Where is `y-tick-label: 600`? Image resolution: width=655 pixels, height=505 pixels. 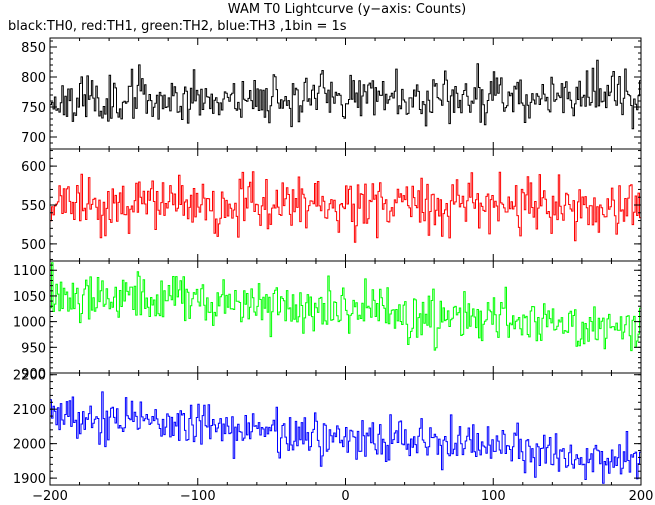
y-tick-label: 600 is located at coordinates (33, 167).